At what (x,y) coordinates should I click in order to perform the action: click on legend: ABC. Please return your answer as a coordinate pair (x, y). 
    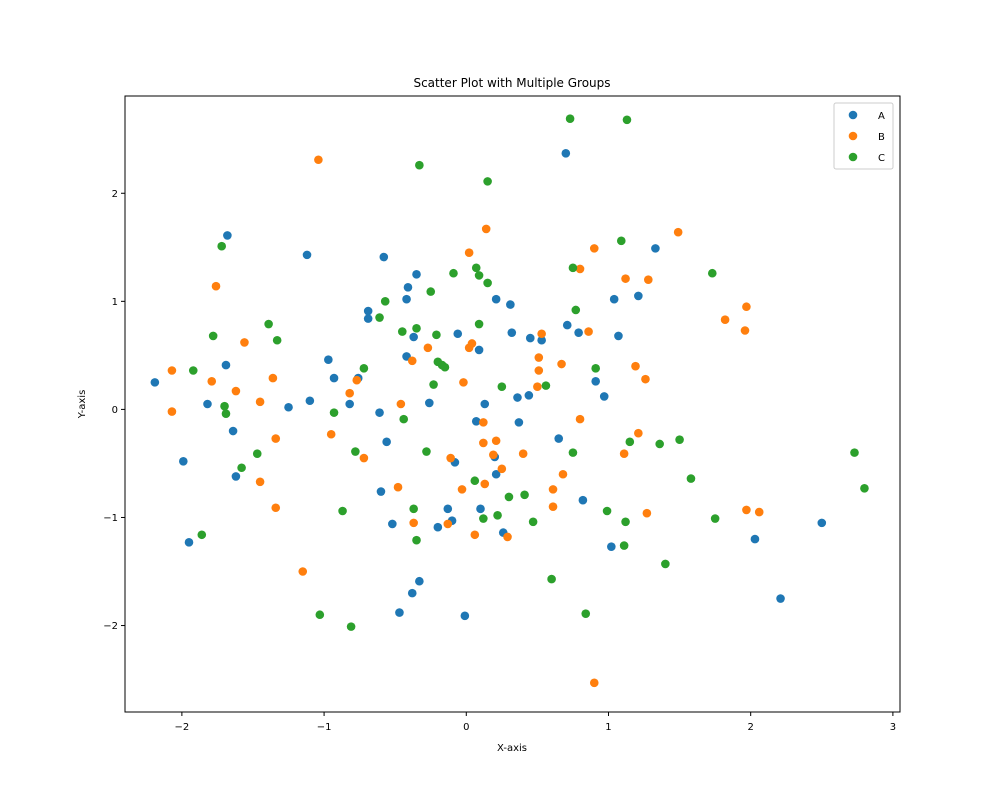
    Looking at the image, I should click on (863, 136).